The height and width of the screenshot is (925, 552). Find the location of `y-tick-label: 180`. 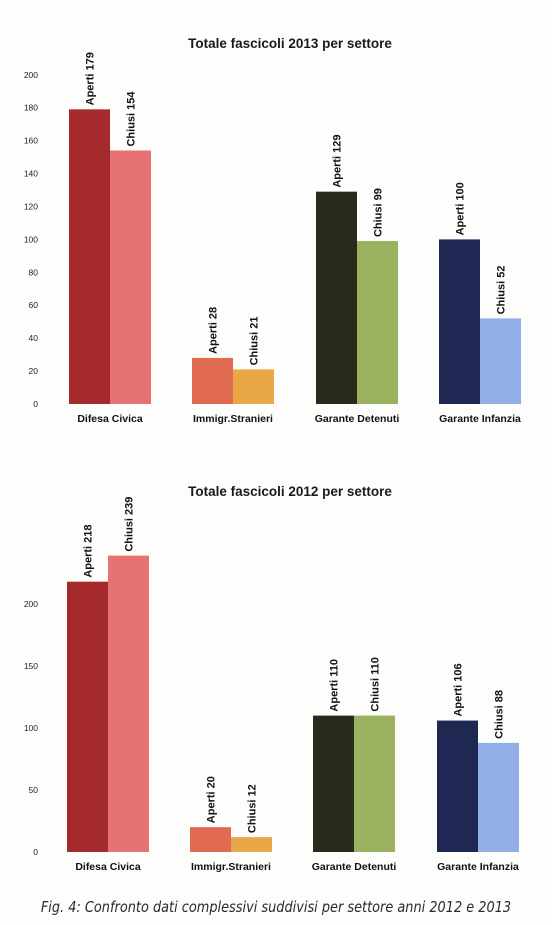

y-tick-label: 180 is located at coordinates (31, 108).